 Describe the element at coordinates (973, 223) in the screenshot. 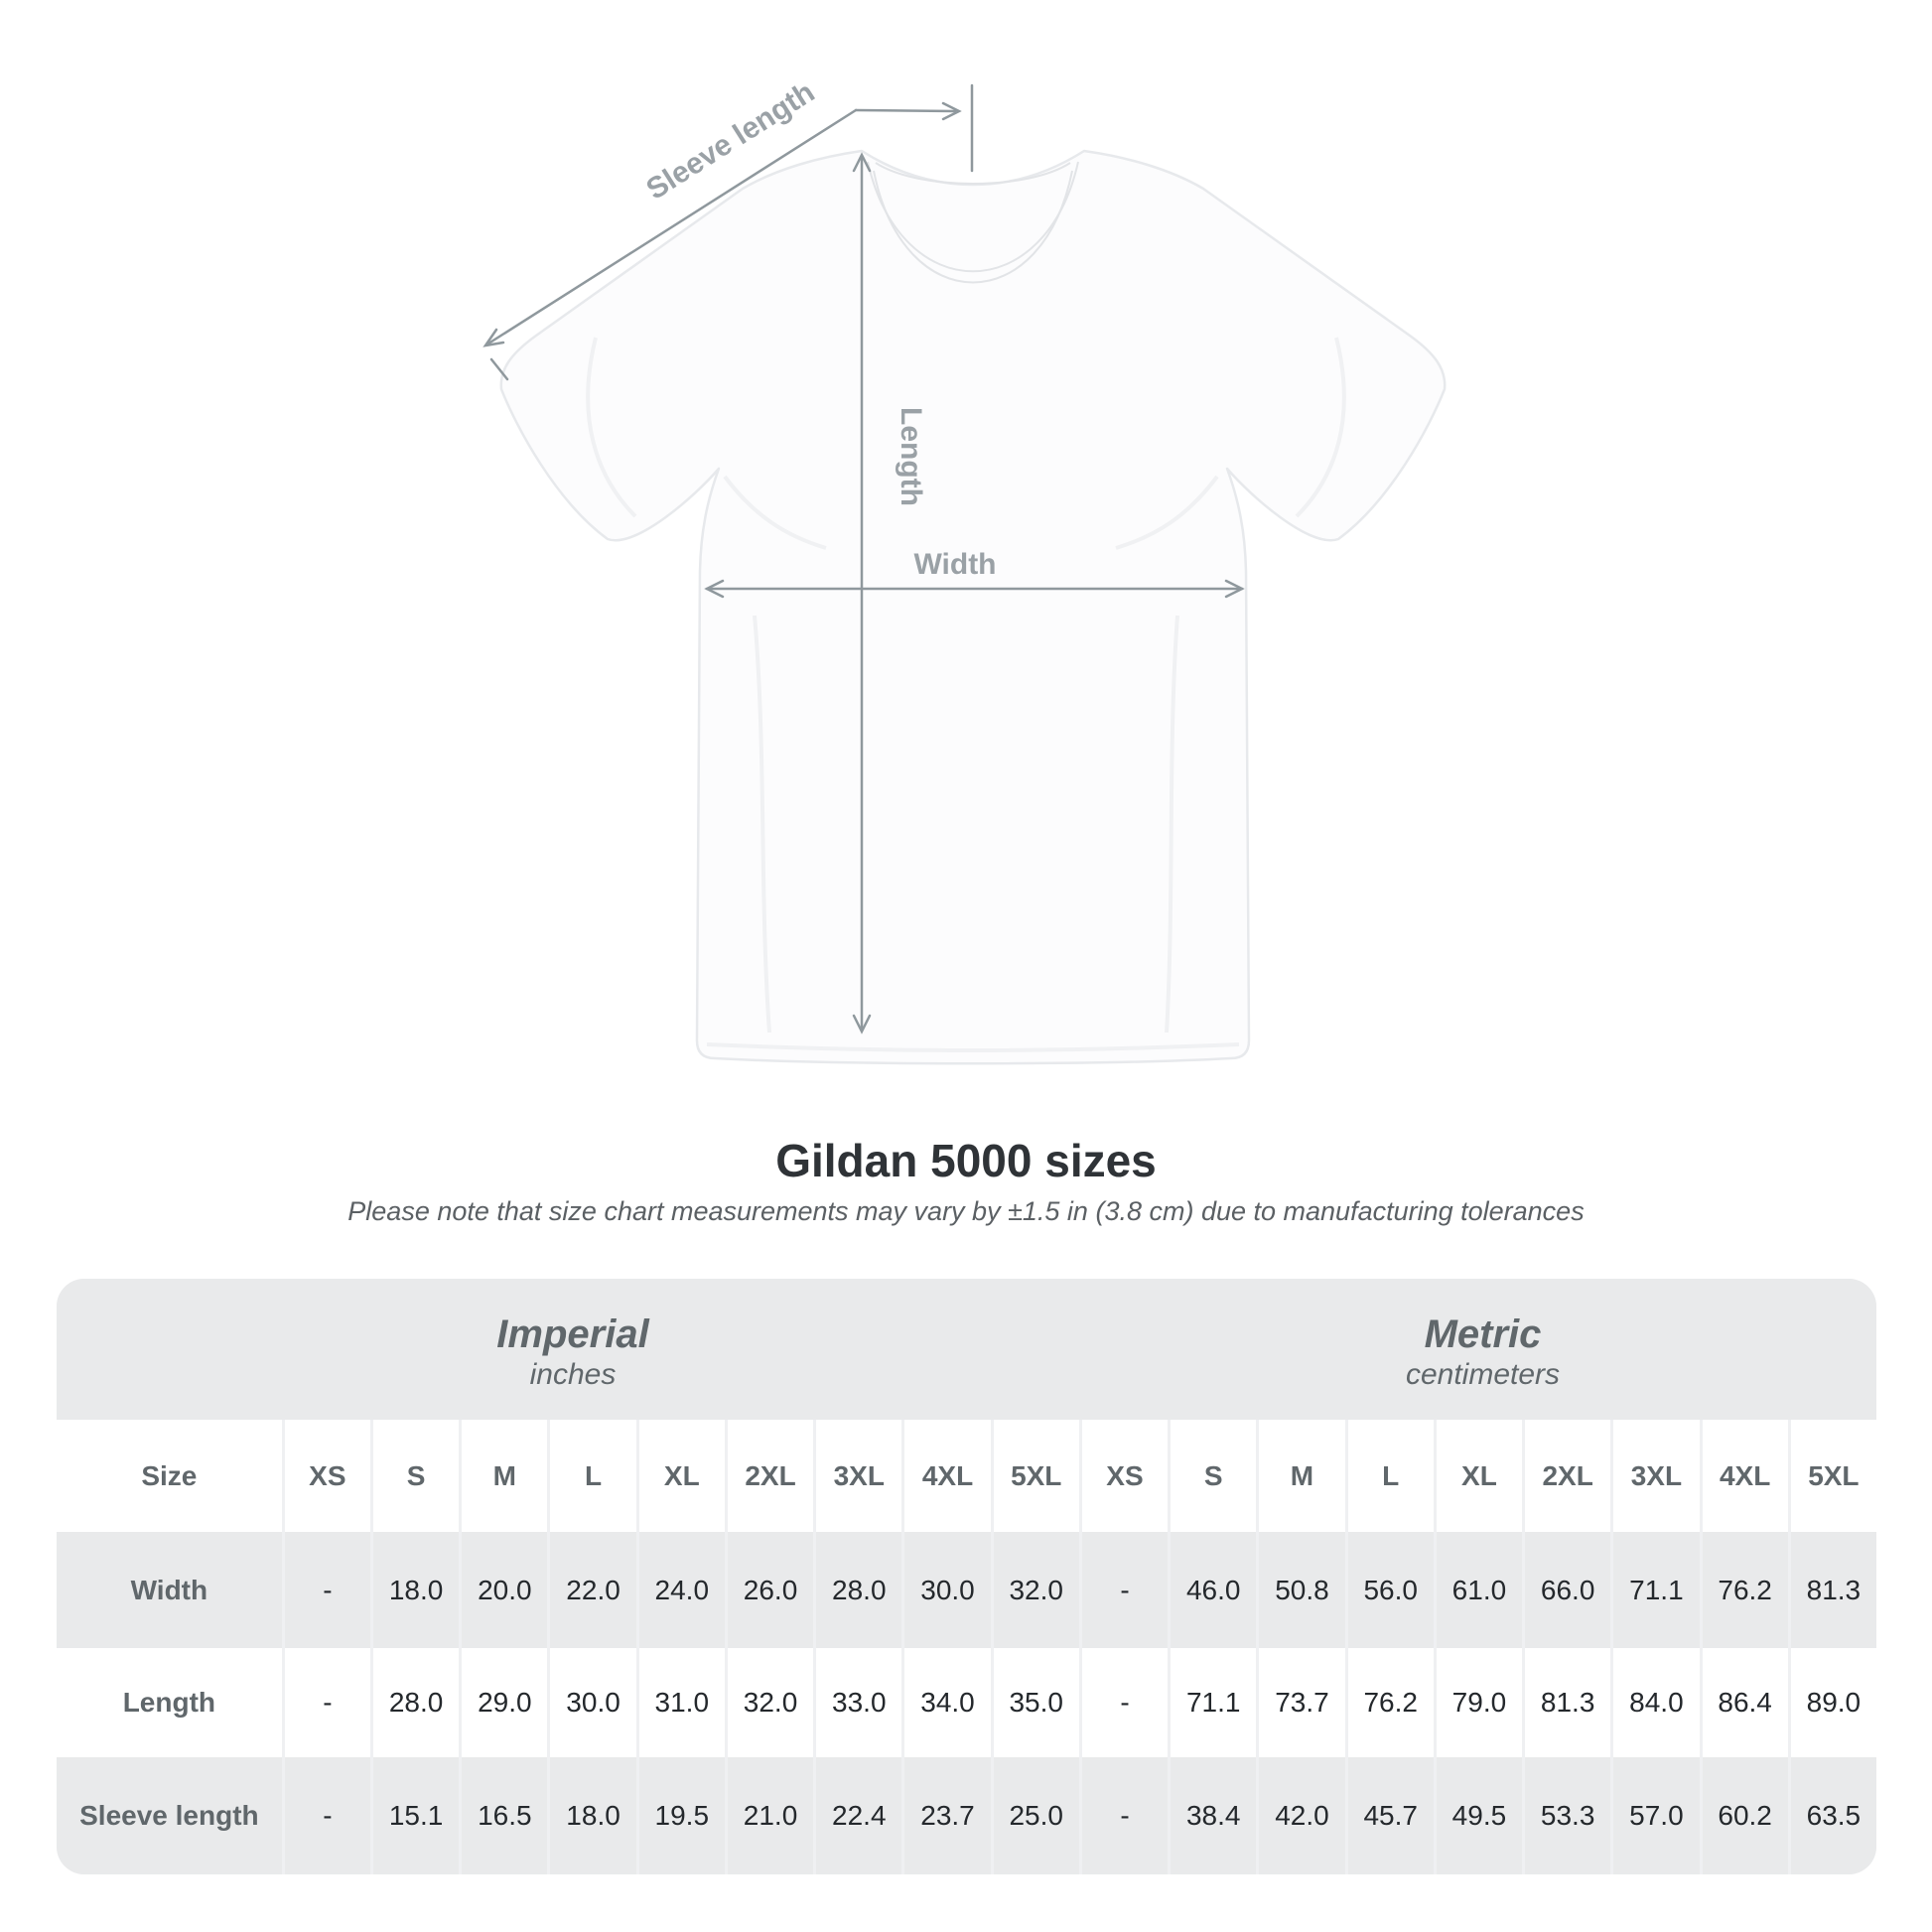

I see `collar-detail` at that location.